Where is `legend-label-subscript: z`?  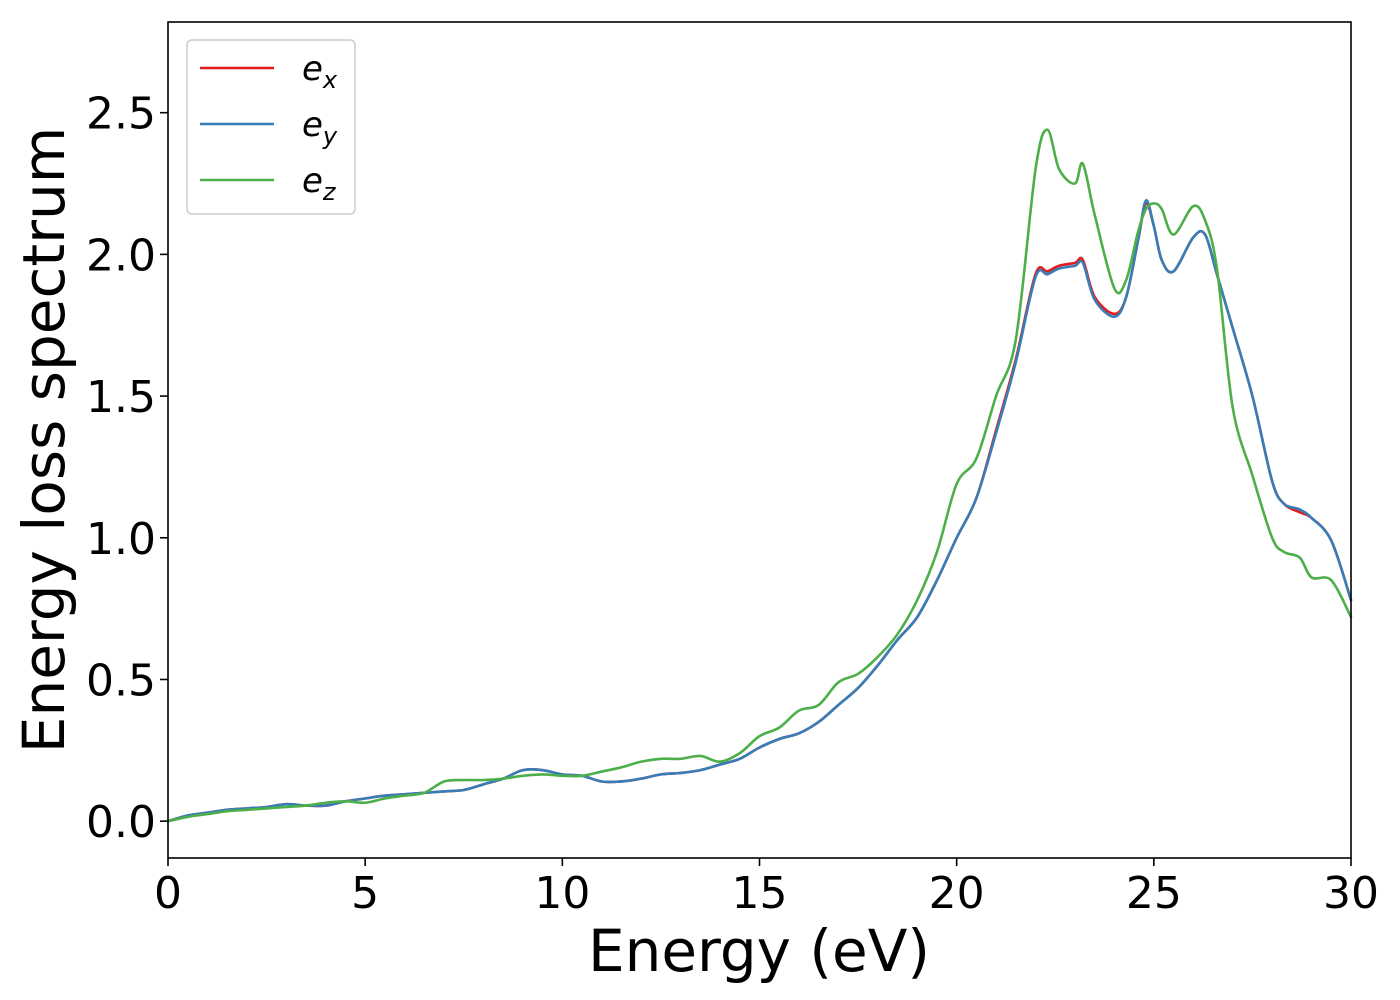 legend-label-subscript: z is located at coordinates (329, 192).